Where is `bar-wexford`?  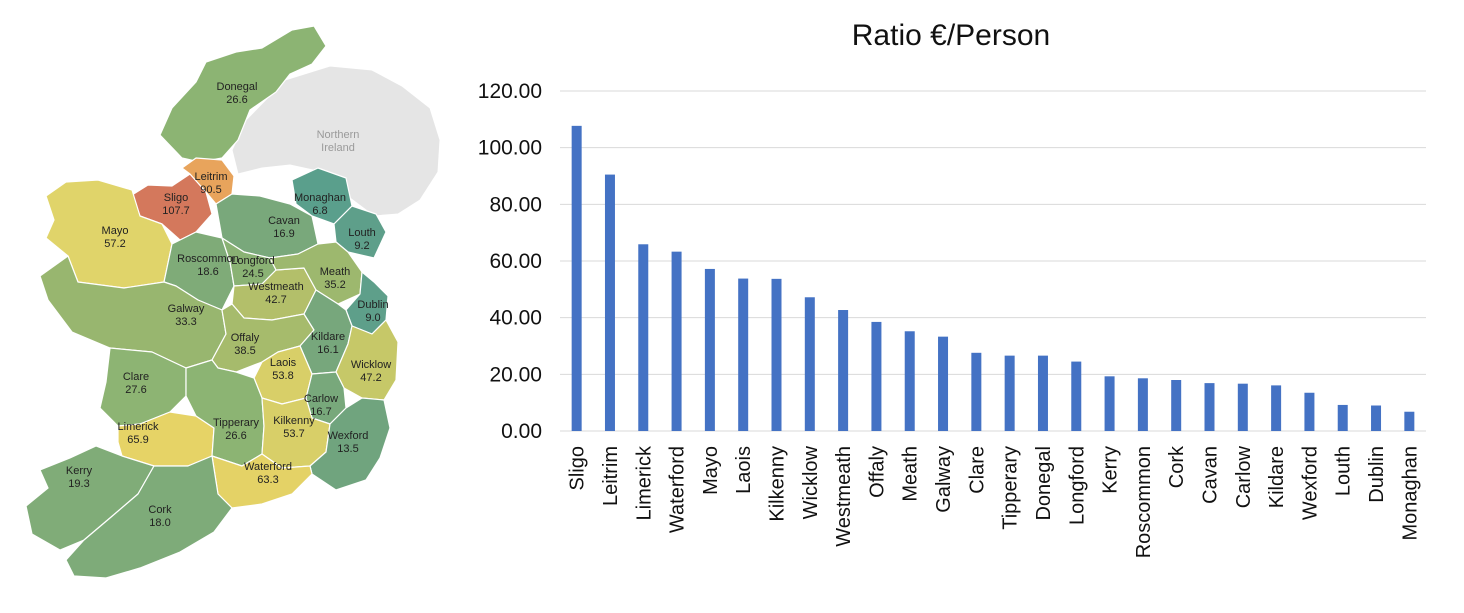 bar-wexford is located at coordinates (1309, 411).